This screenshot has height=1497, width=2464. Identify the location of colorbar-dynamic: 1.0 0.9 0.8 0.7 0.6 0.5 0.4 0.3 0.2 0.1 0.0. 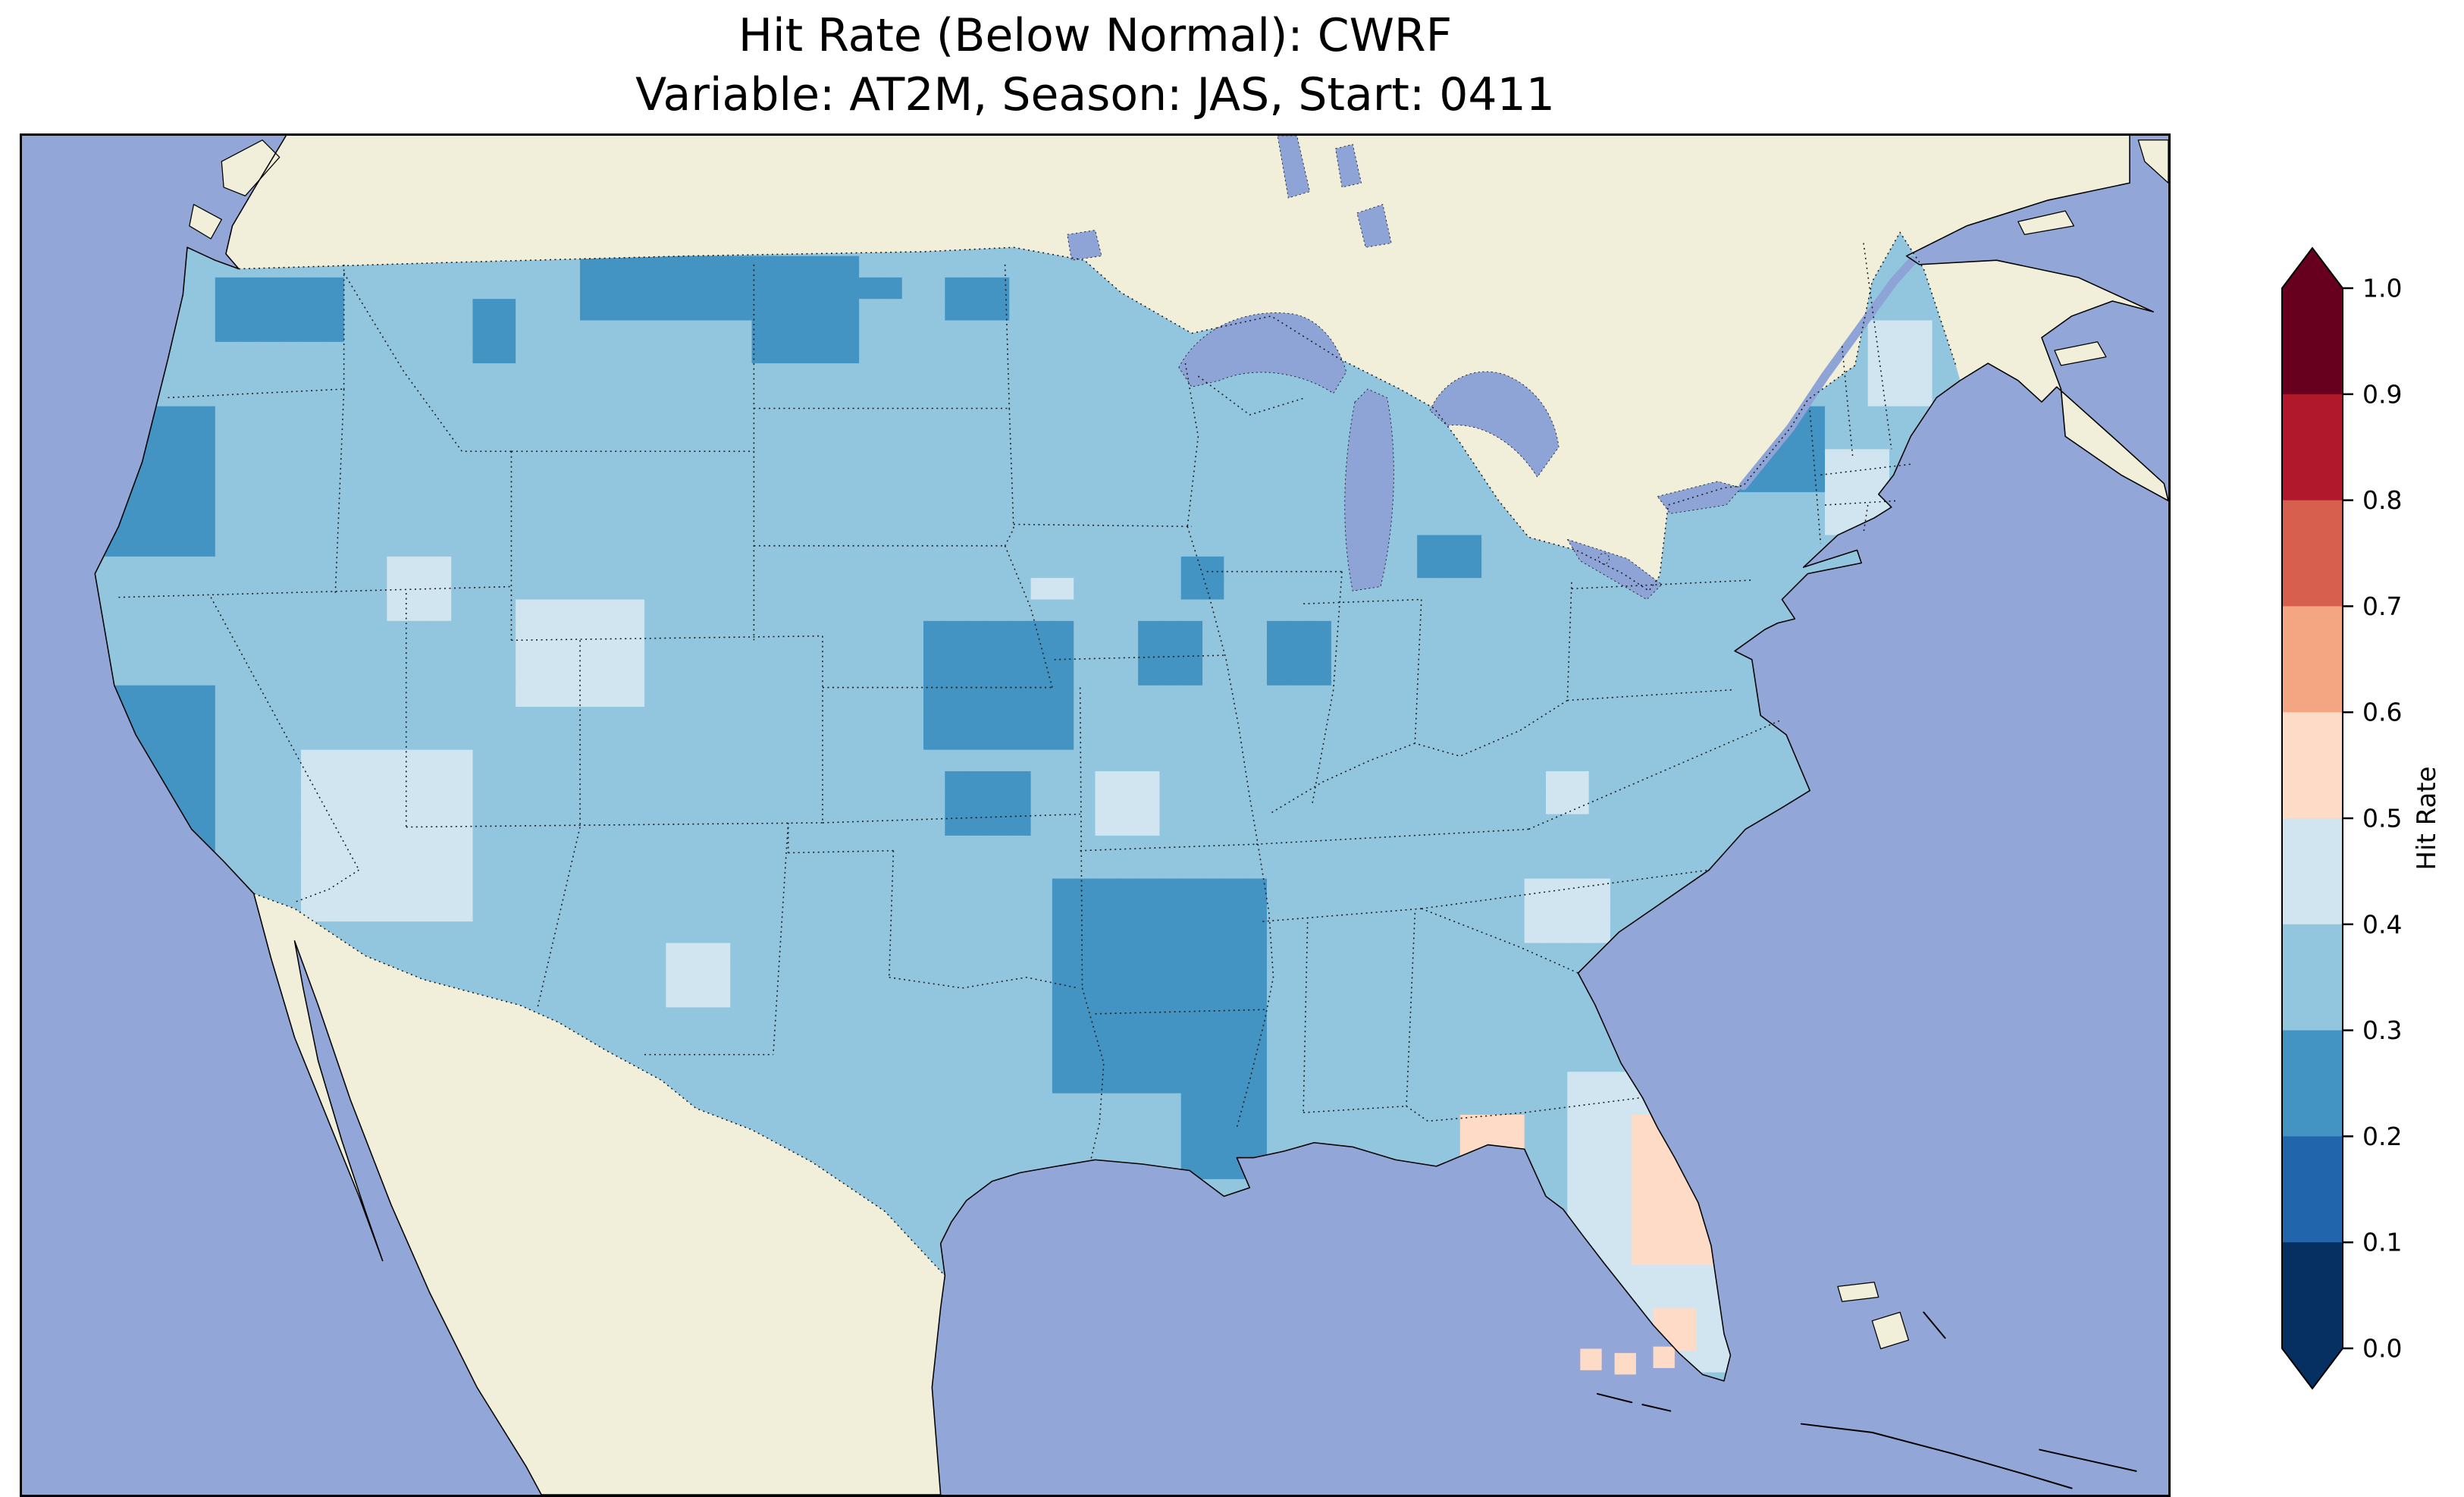
(2342, 818).